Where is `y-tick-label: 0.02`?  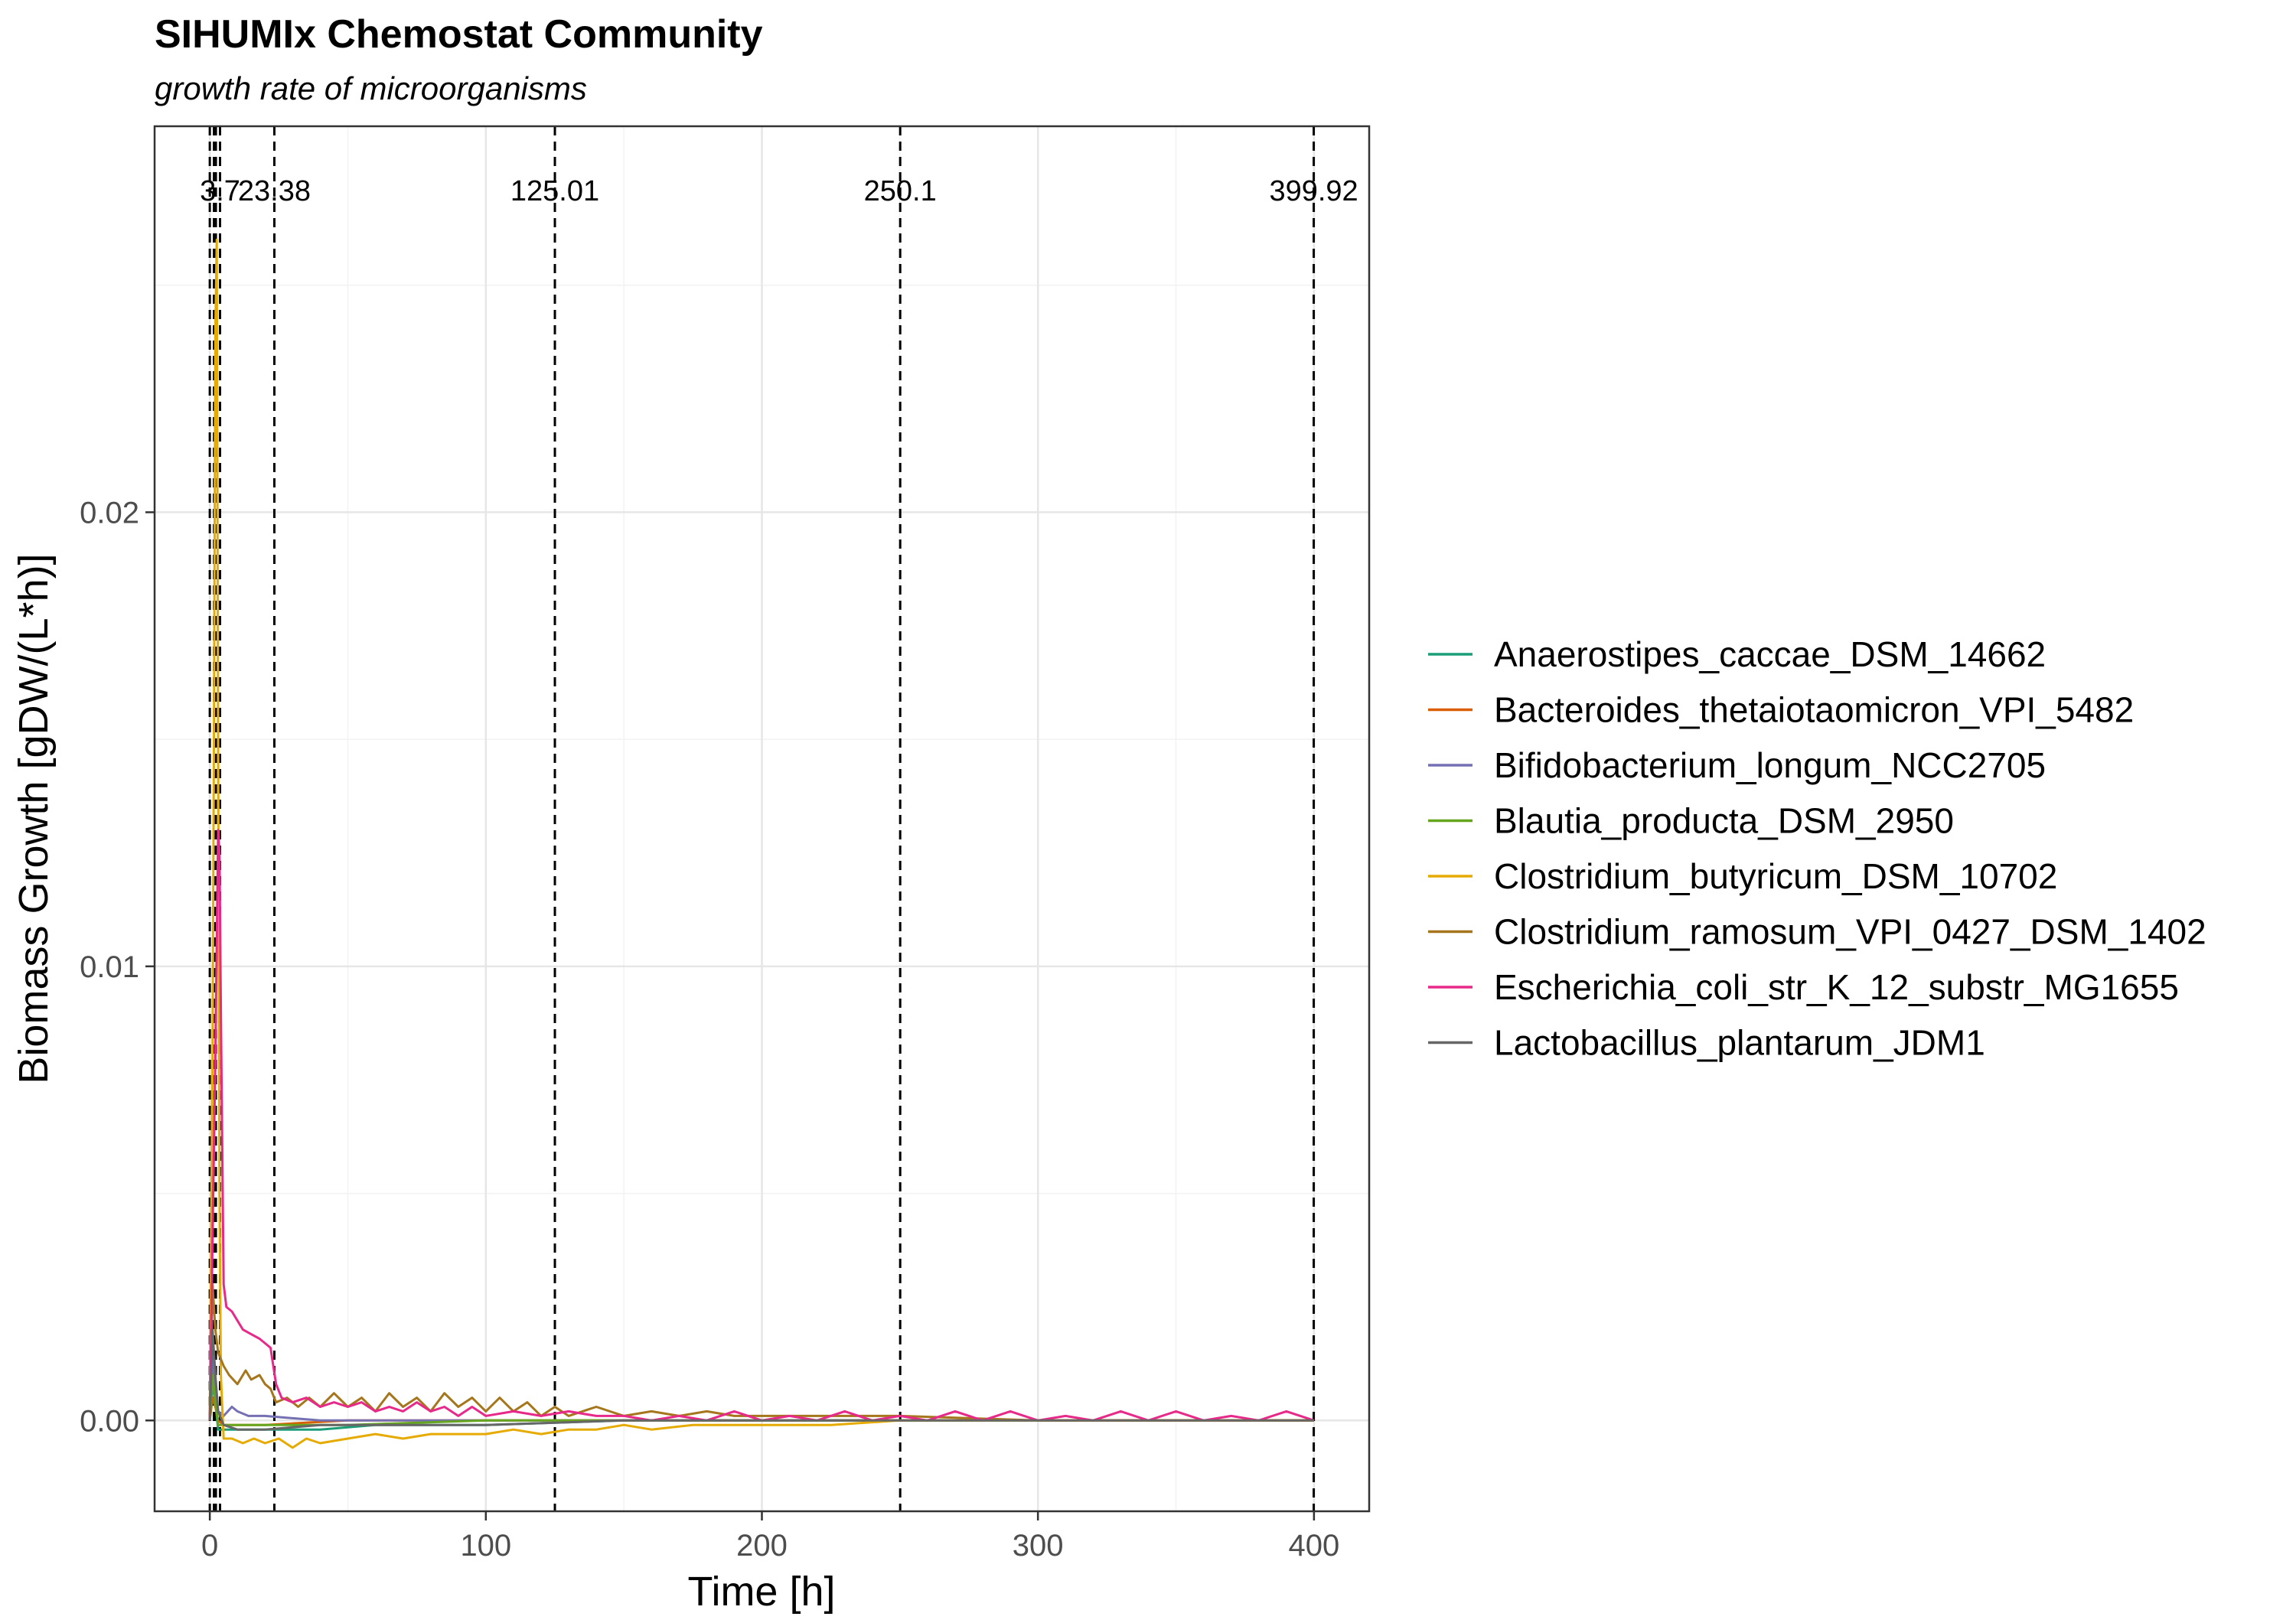 y-tick-label: 0.02 is located at coordinates (109, 513).